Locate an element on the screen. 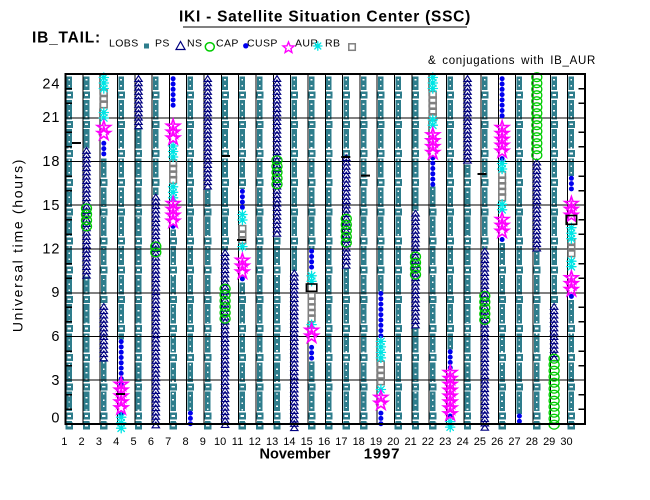 The width and height of the screenshot is (650, 500). svg-text: 17 is located at coordinates (341, 442).